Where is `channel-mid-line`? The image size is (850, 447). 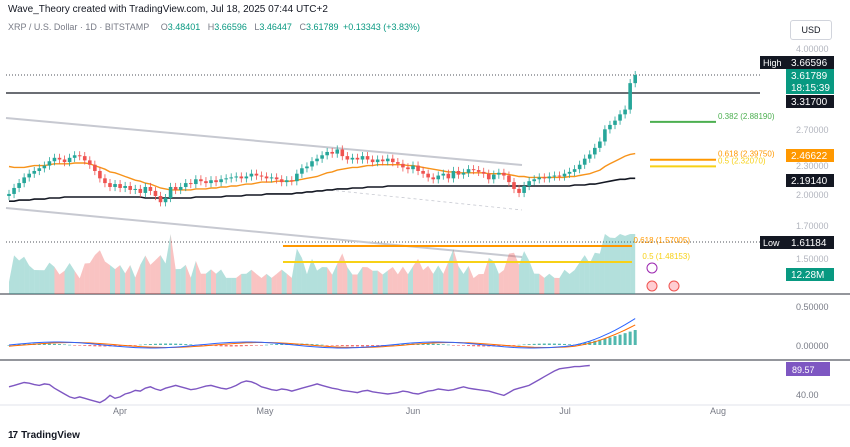 channel-mid-line is located at coordinates (426, 200).